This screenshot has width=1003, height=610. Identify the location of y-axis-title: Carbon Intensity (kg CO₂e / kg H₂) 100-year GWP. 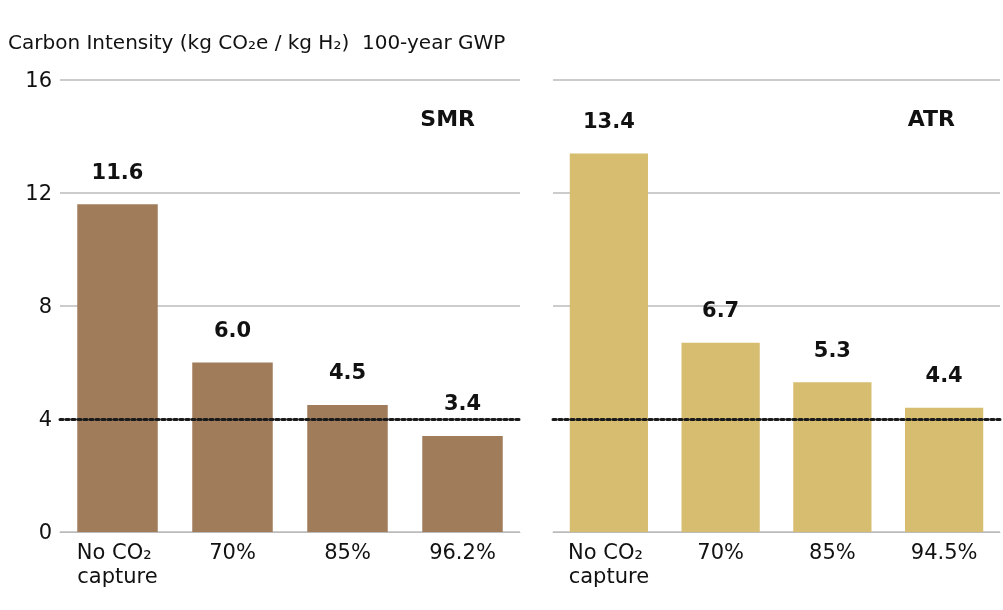
(257, 42).